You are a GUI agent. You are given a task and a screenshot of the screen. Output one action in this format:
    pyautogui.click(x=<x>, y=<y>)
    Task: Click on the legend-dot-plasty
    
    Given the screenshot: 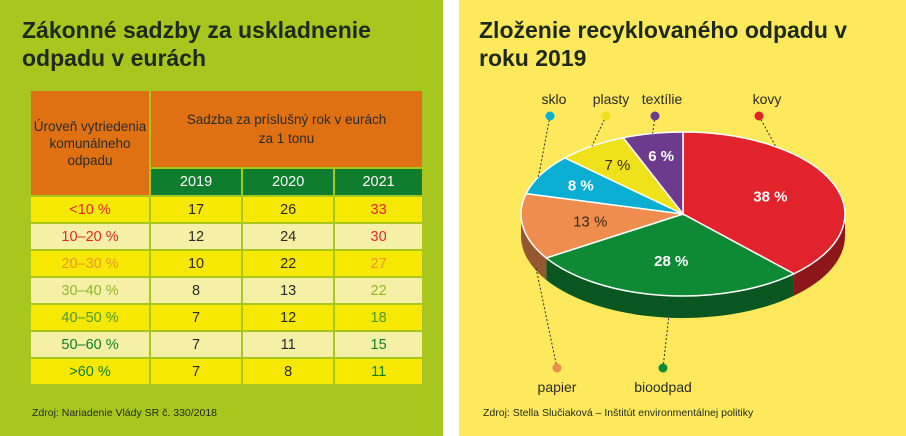 What is the action you would take?
    pyautogui.click(x=606, y=116)
    